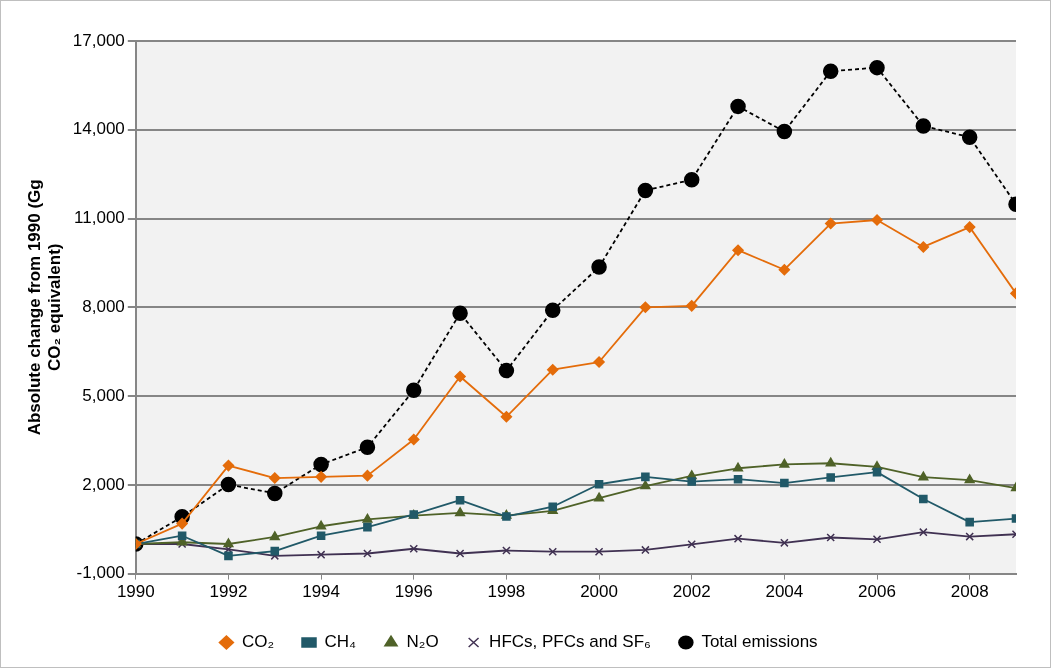 Image resolution: width=1051 pixels, height=668 pixels. What do you see at coordinates (340, 642) in the screenshot?
I see `legend-label: CH₄` at bounding box center [340, 642].